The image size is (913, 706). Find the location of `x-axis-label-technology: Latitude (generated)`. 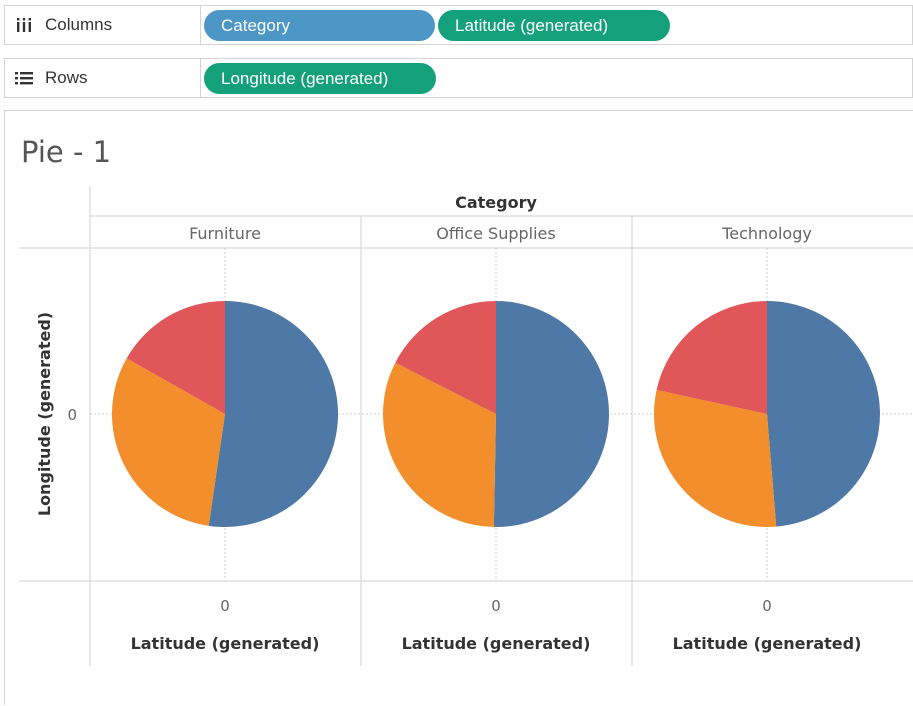

x-axis-label-technology: Latitude (generated) is located at coordinates (767, 643).